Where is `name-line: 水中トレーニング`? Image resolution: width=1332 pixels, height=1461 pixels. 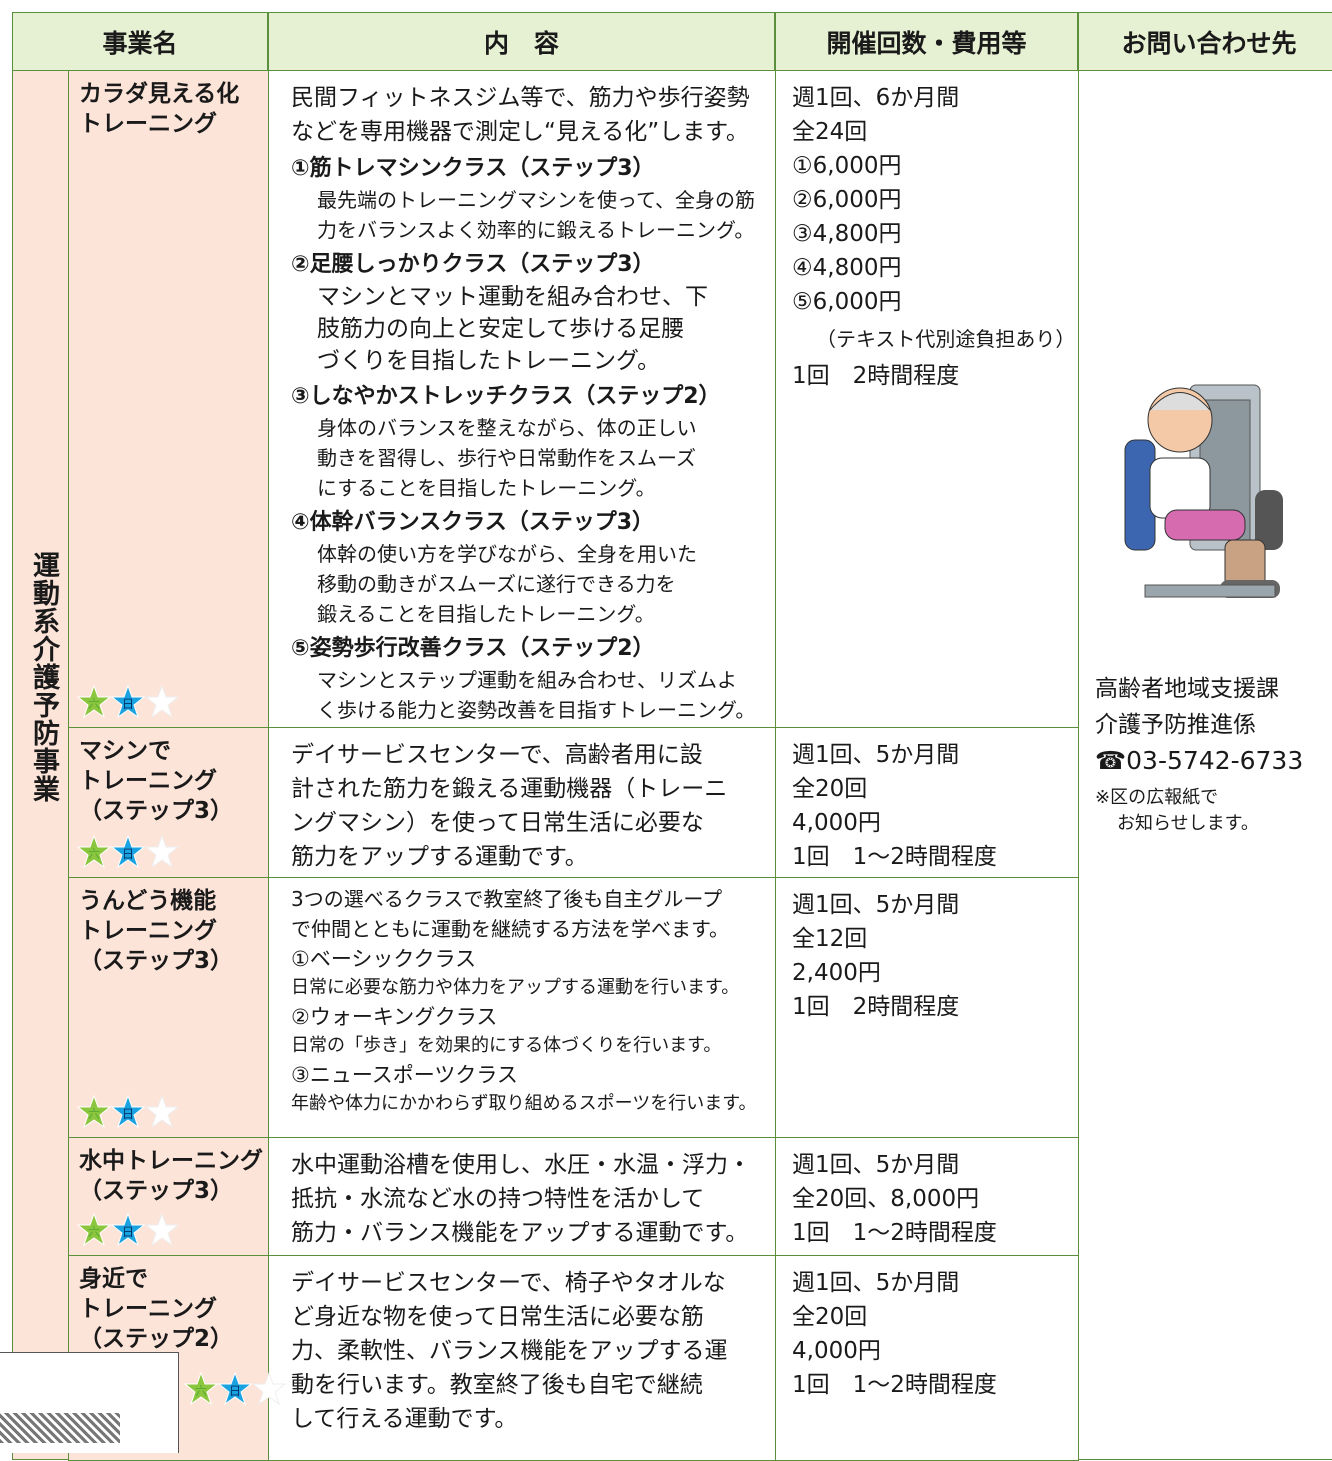 name-line: 水中トレーニング is located at coordinates (171, 1161).